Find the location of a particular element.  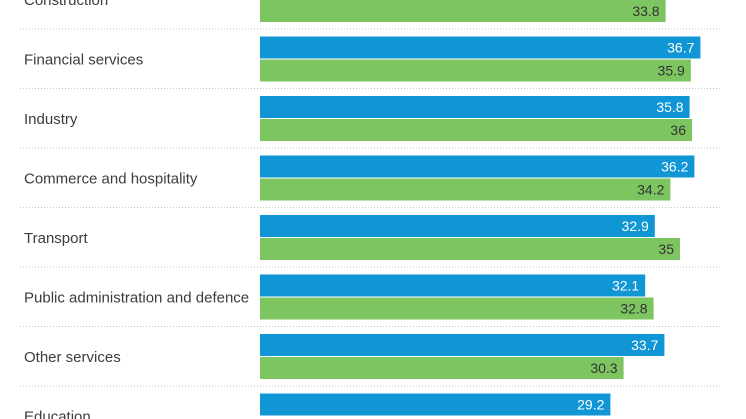

value-label: 36.2 is located at coordinates (674, 167).